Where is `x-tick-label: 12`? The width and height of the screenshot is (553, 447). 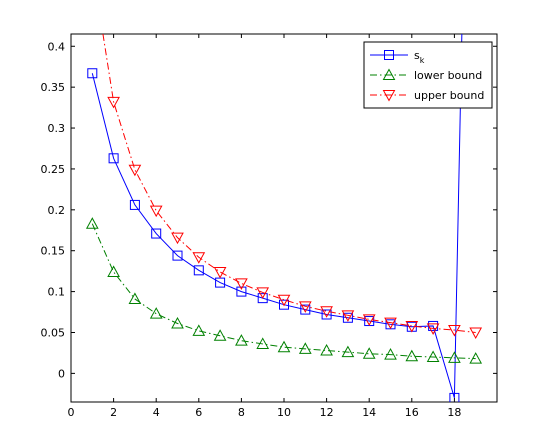 x-tick-label: 12 is located at coordinates (327, 412).